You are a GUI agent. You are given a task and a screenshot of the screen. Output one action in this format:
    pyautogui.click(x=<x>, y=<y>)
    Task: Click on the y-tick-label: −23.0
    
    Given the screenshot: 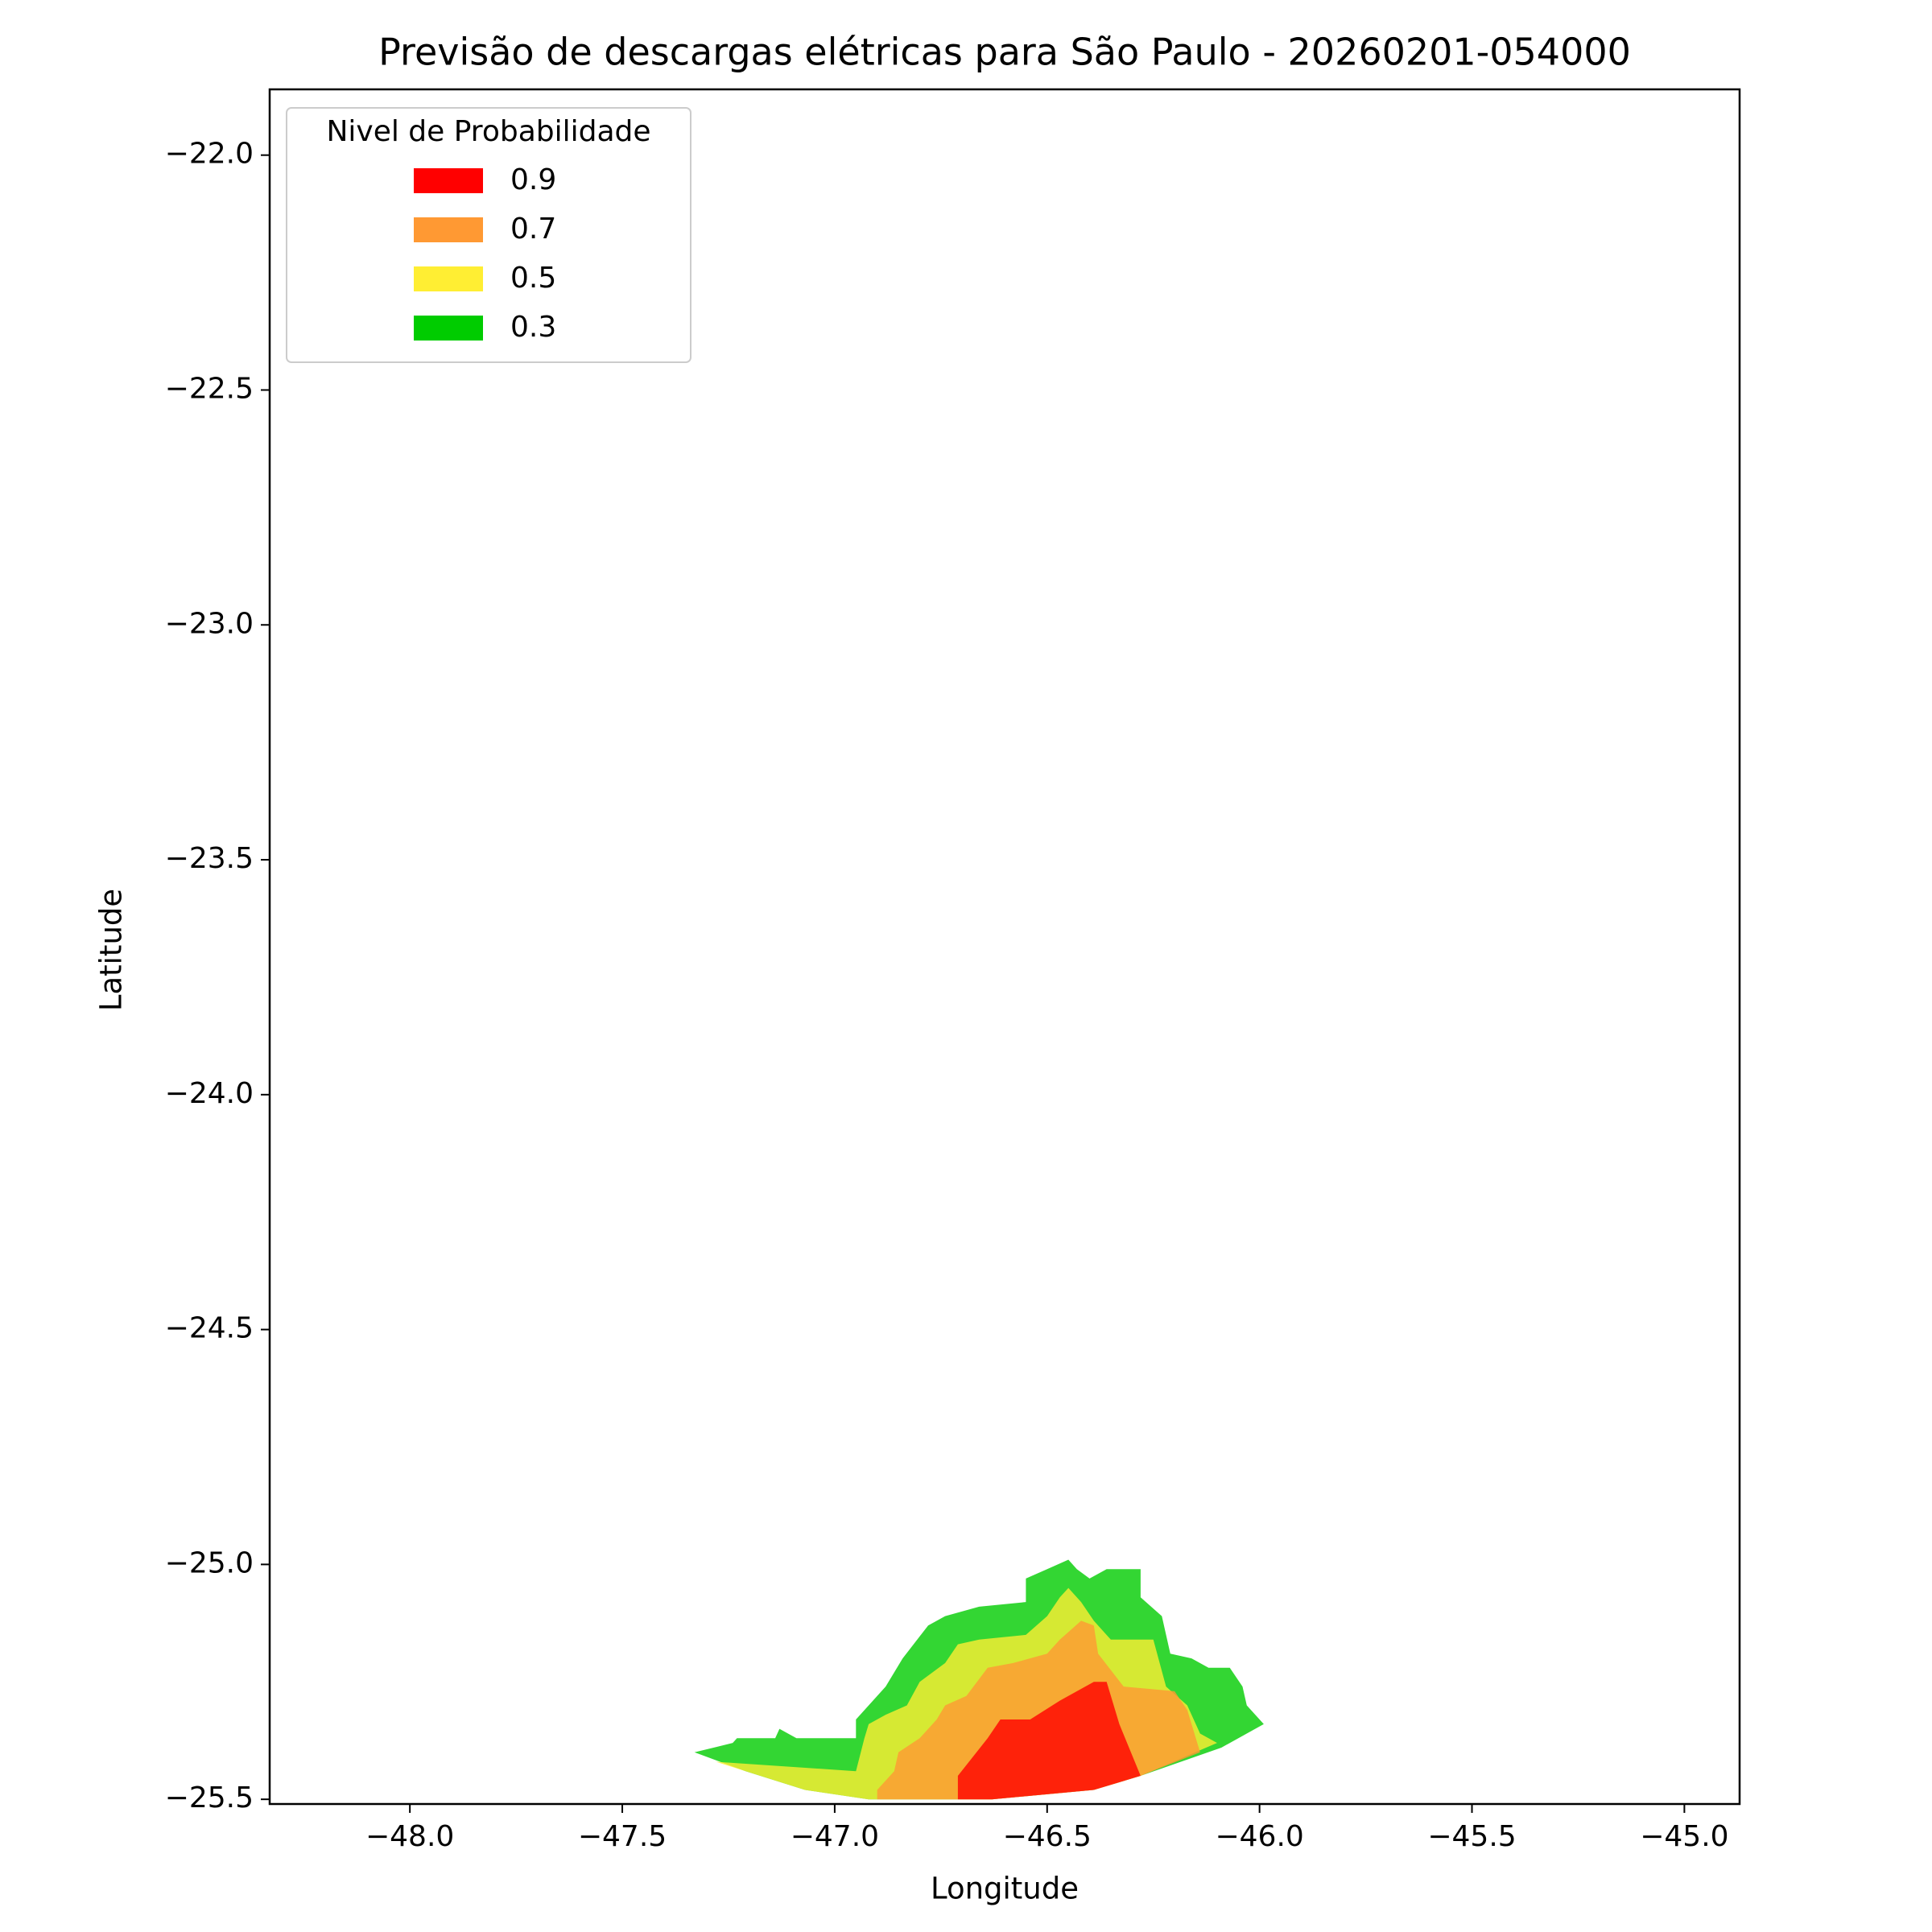 What is the action you would take?
    pyautogui.click(x=209, y=623)
    